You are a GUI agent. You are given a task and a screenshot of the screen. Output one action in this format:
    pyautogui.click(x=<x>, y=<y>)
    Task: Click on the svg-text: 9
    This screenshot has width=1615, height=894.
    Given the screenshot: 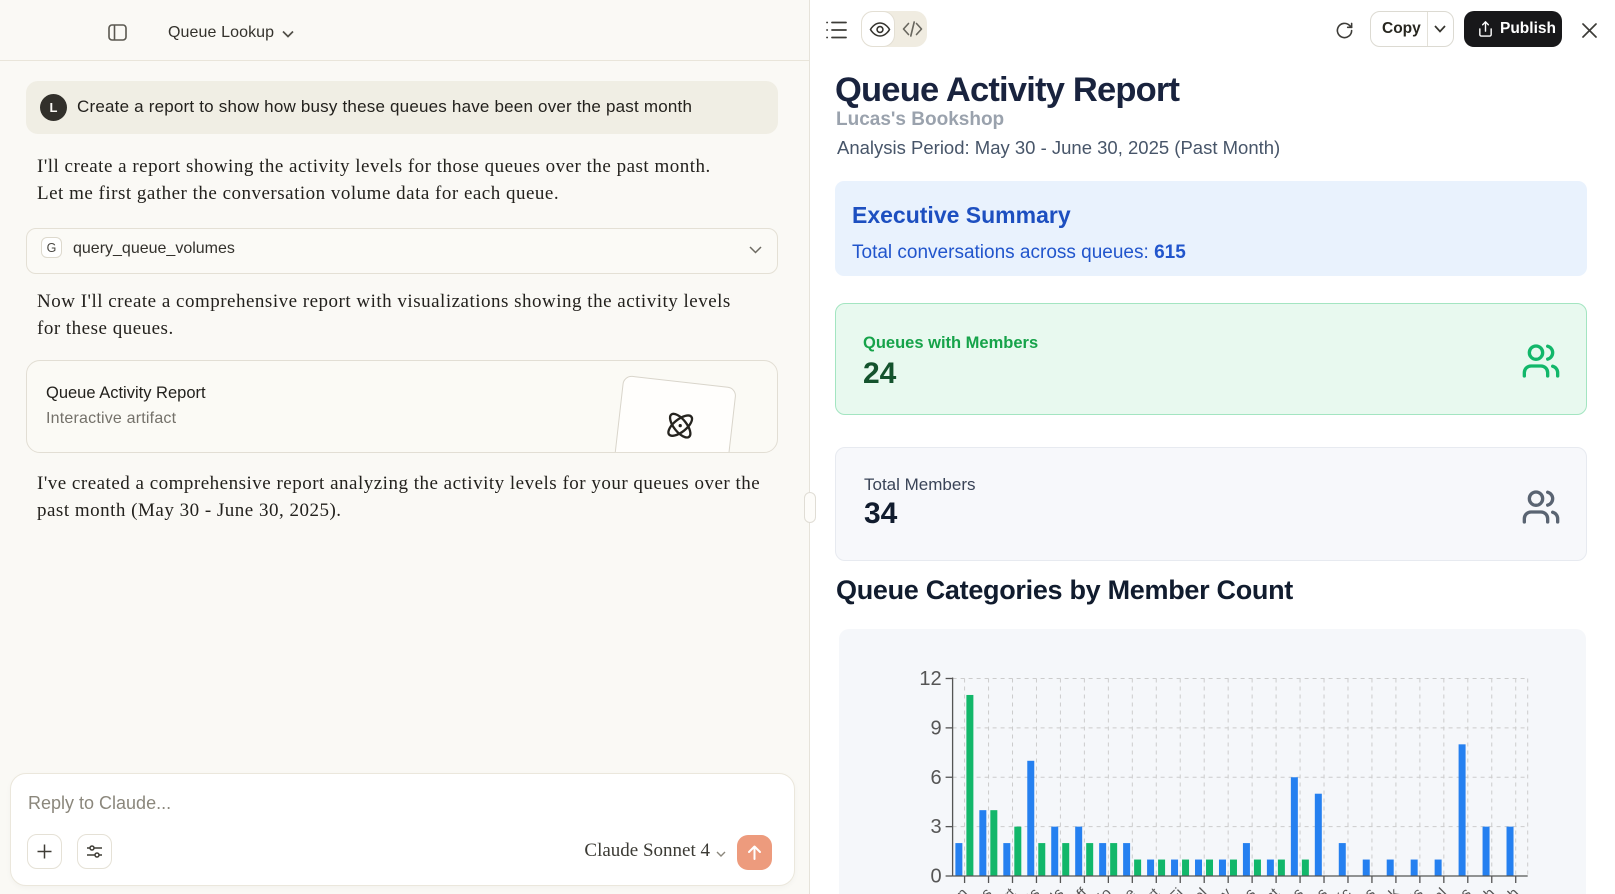 What is the action you would take?
    pyautogui.click(x=935, y=728)
    